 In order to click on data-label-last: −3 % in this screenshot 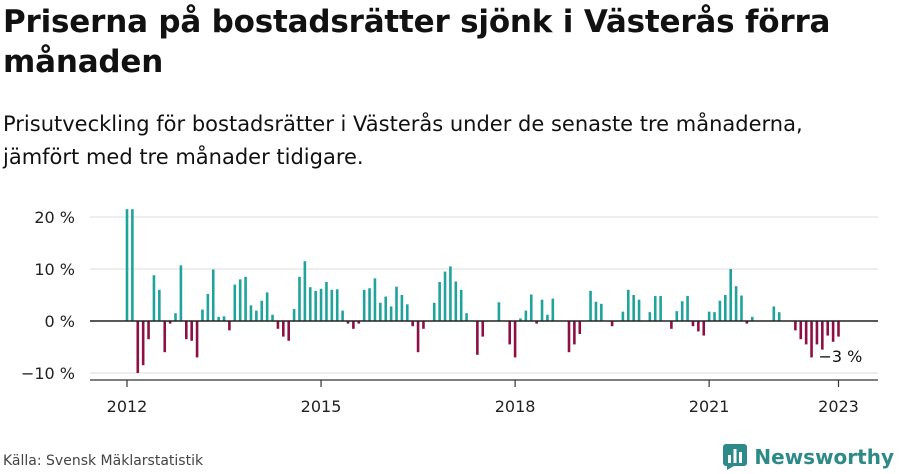, I will do `click(841, 356)`.